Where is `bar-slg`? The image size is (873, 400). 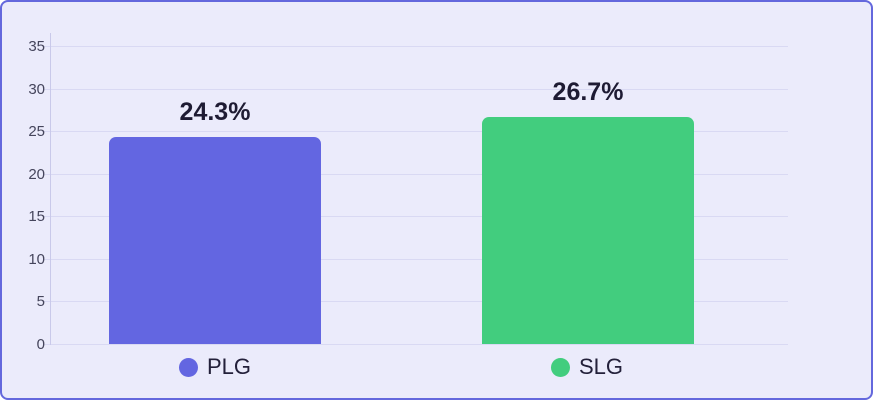
bar-slg is located at coordinates (588, 230).